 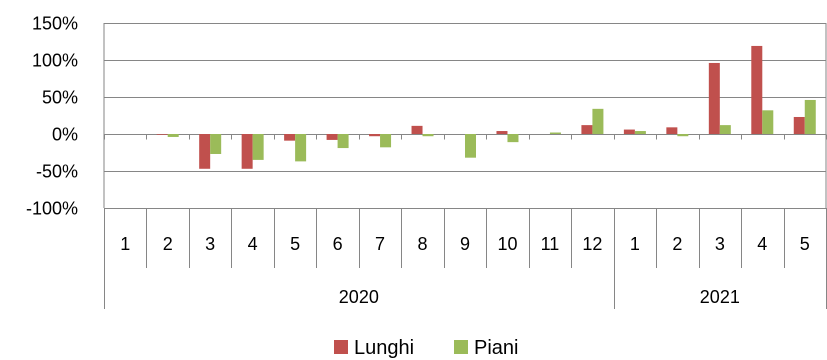 What do you see at coordinates (592, 244) in the screenshot?
I see `x-tick-label: 12` at bounding box center [592, 244].